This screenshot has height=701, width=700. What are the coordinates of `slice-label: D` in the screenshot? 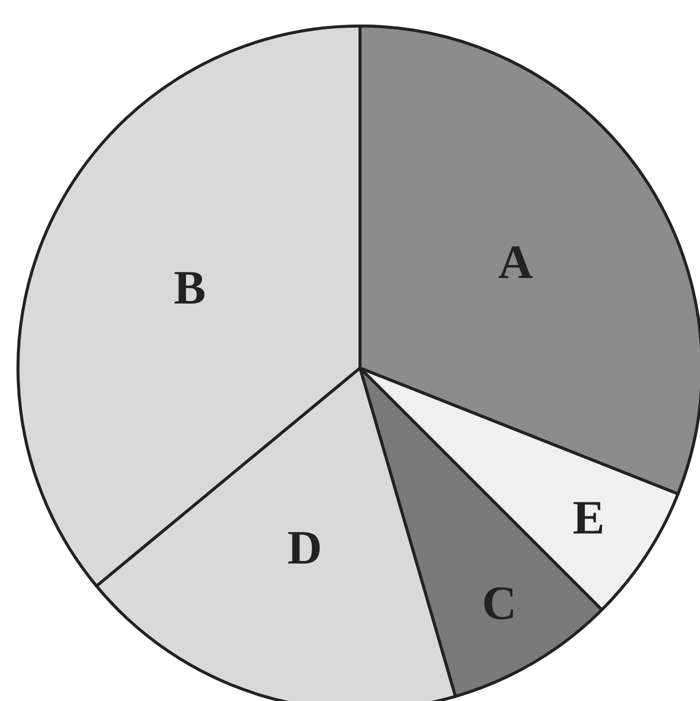 It's located at (304, 547).